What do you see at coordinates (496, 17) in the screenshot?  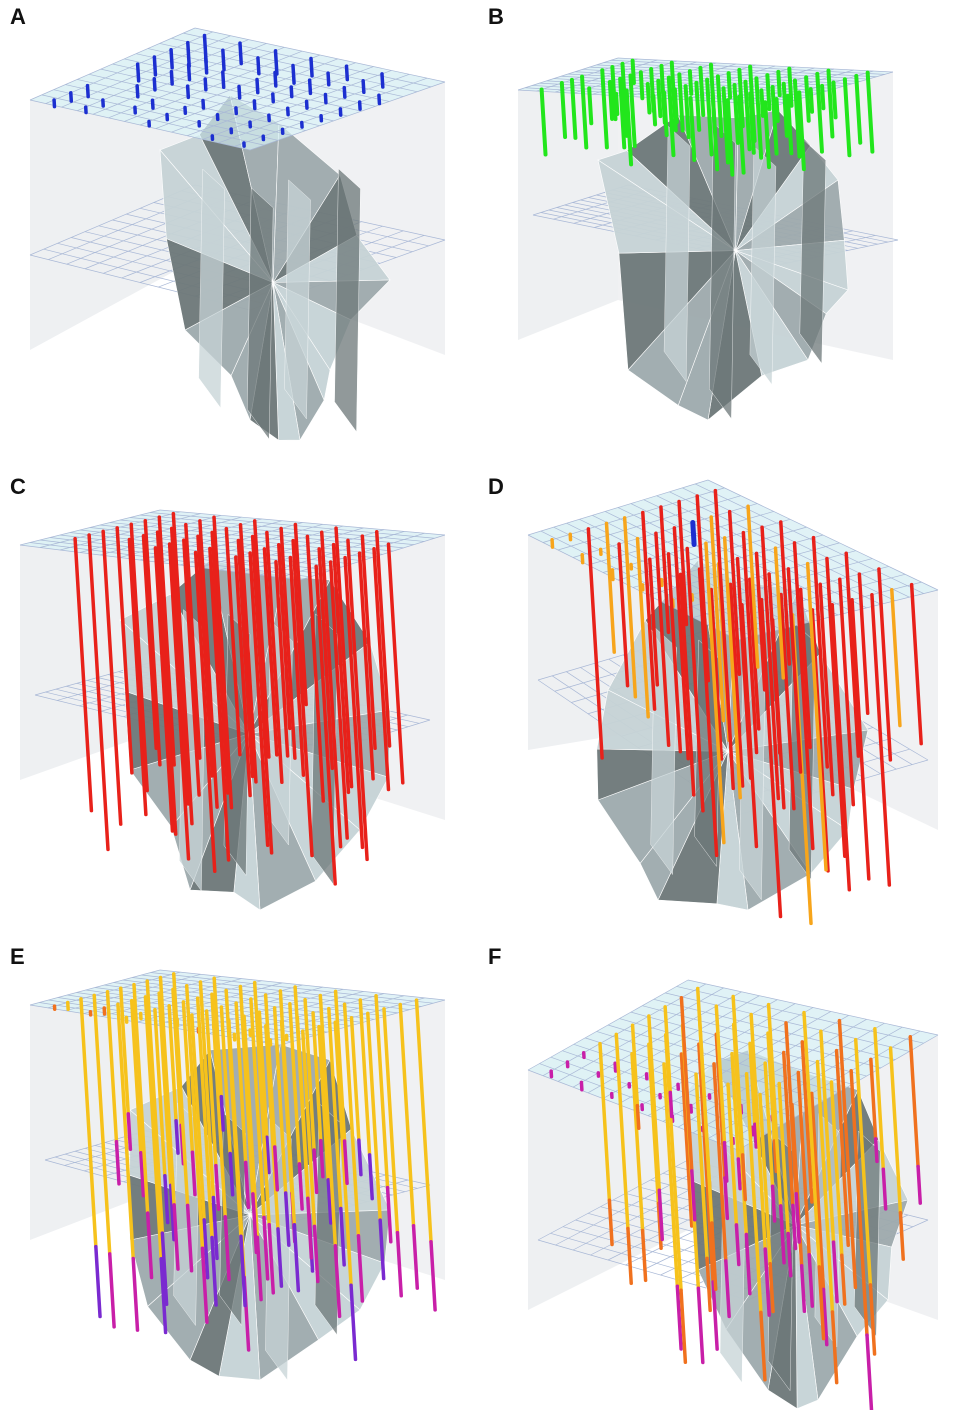 I see `panel-label-b: B` at bounding box center [496, 17].